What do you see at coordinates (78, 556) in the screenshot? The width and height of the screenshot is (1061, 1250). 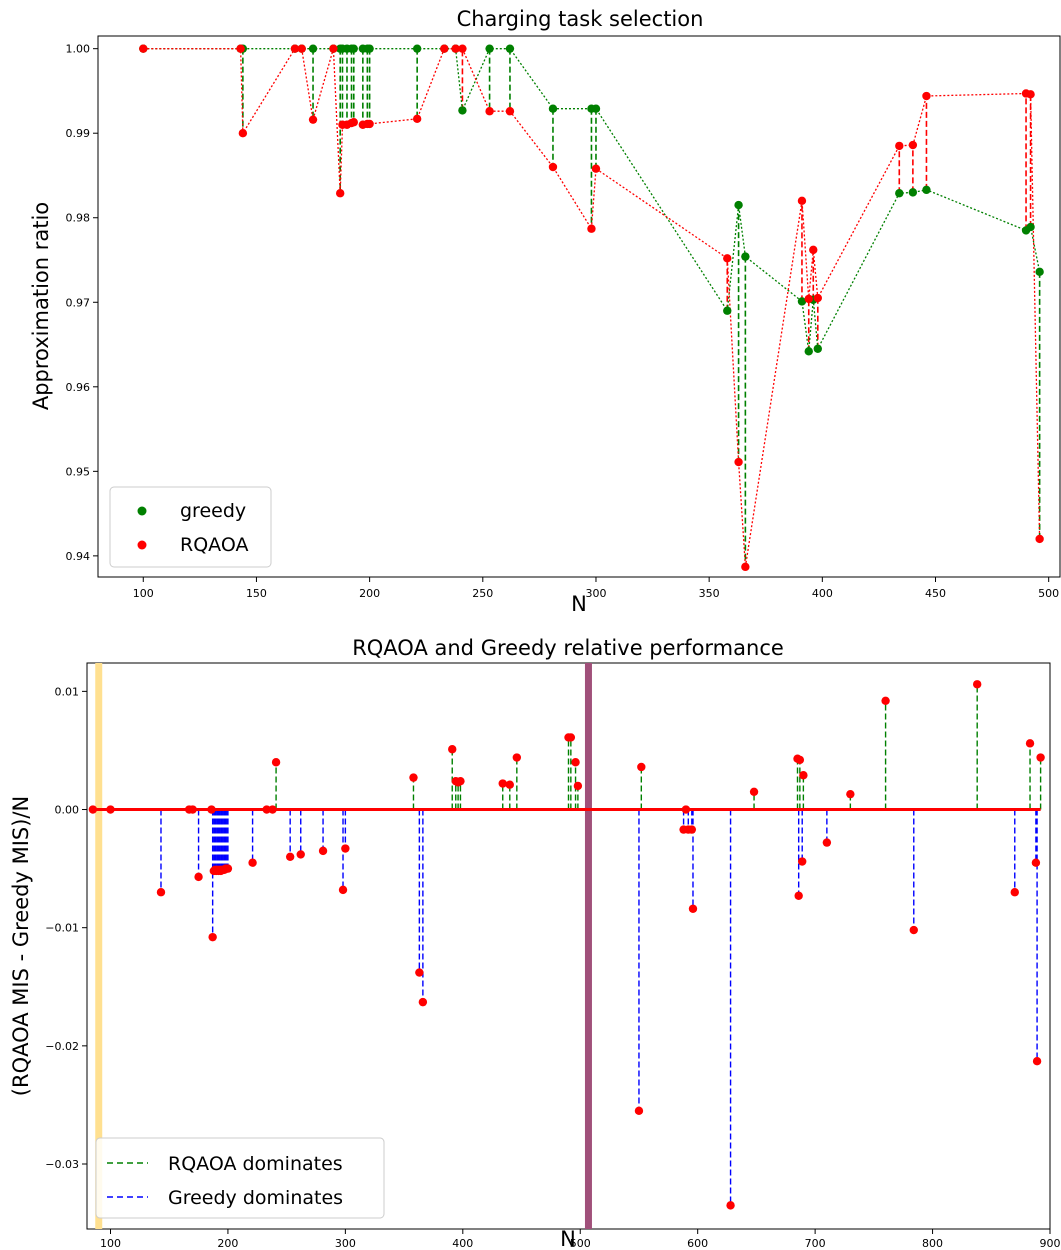 I see `top-y-tick-label: 0.94` at bounding box center [78, 556].